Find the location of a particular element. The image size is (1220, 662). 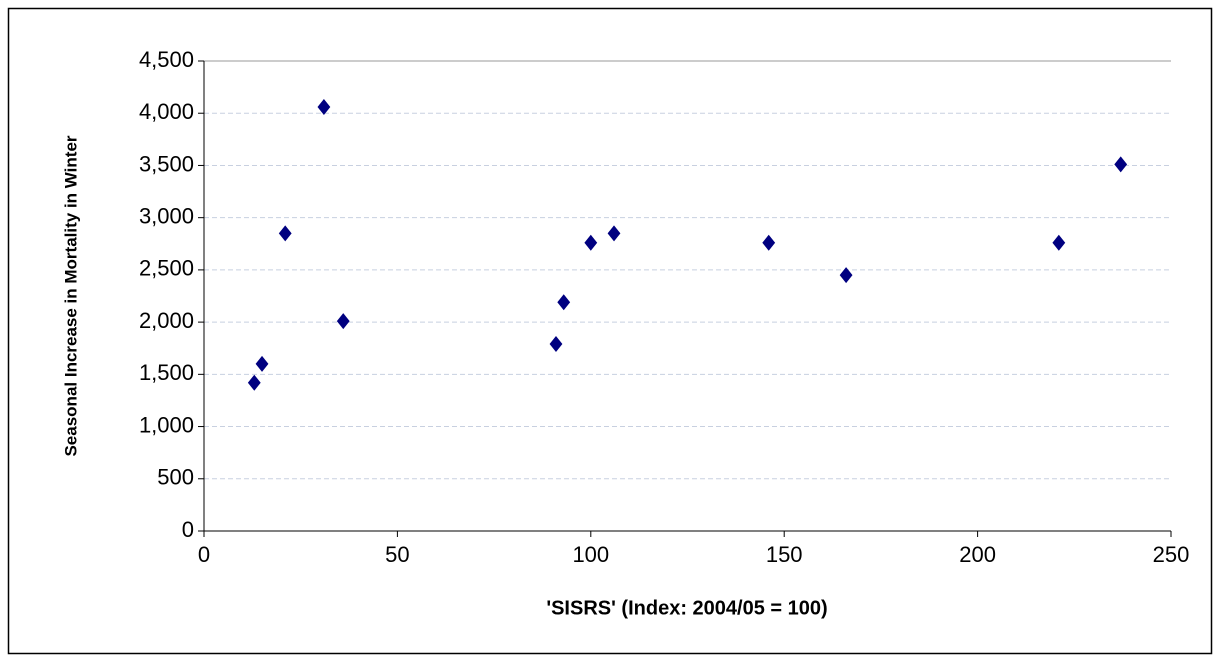

y-tick-label: 0 is located at coordinates (188, 529).